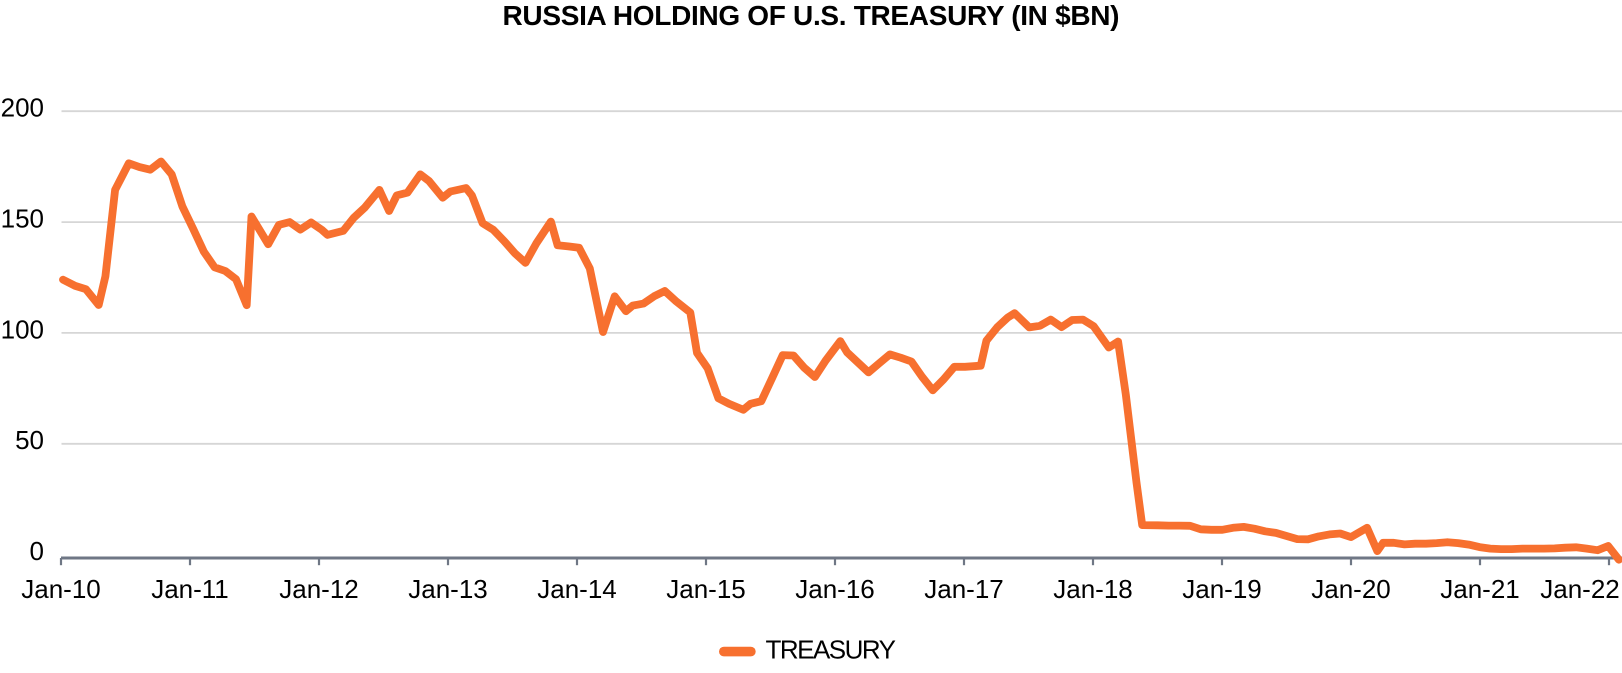 The image size is (1622, 673). Describe the element at coordinates (190, 589) in the screenshot. I see `svg-text: Jan-11` at that location.